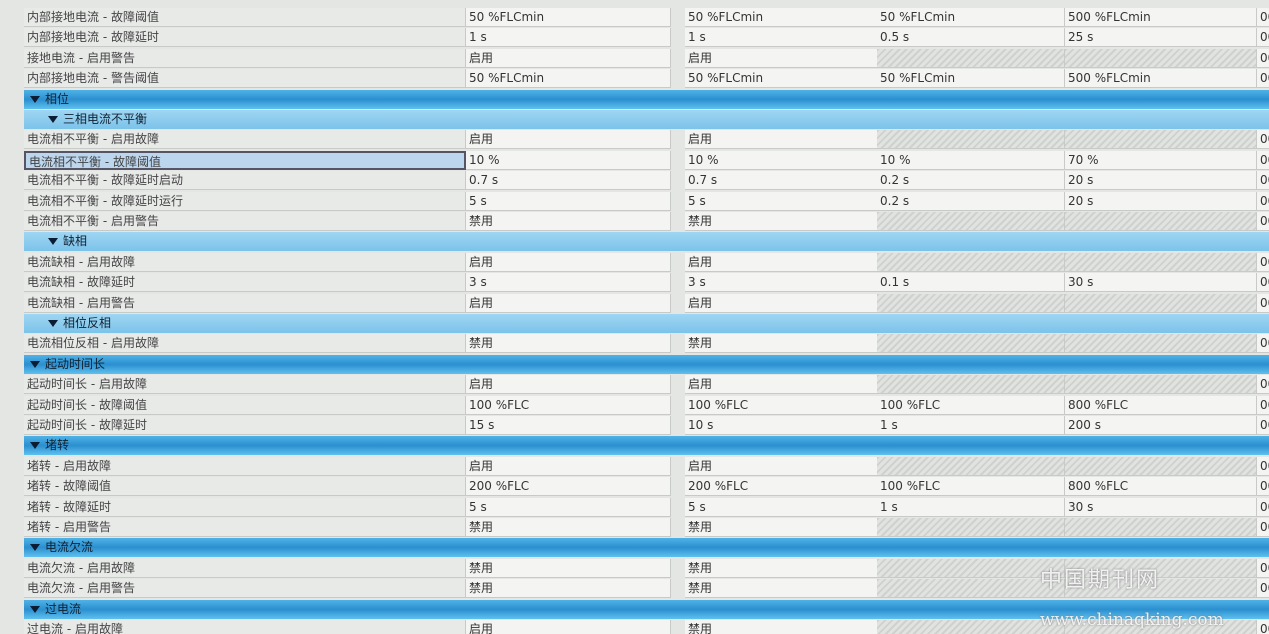 The width and height of the screenshot is (1269, 634). What do you see at coordinates (568, 487) in the screenshot?
I see `value-cell: 200 %FLC` at bounding box center [568, 487].